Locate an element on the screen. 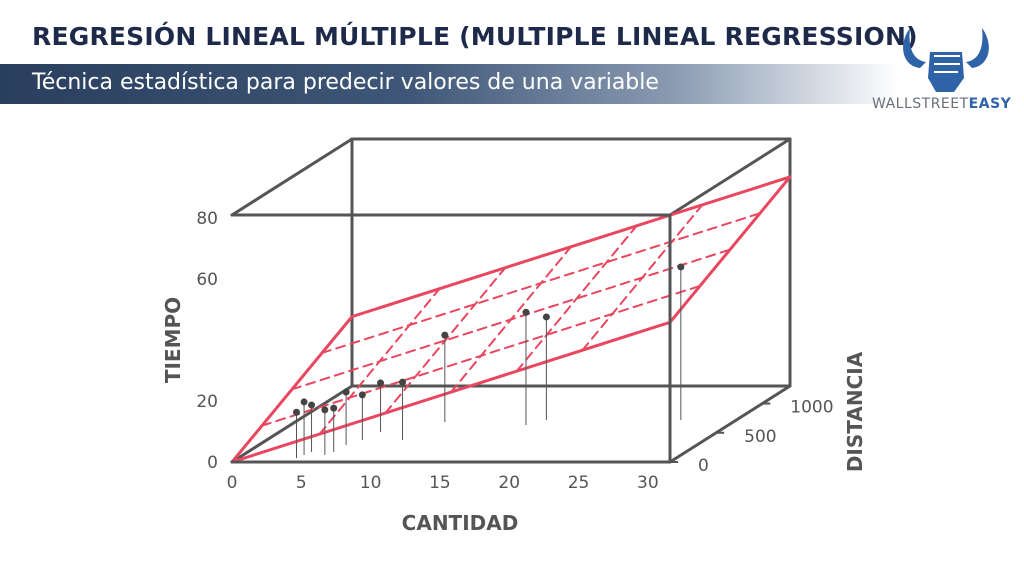 This screenshot has width=1024, height=578. x-tick-label: 0 is located at coordinates (232, 483).